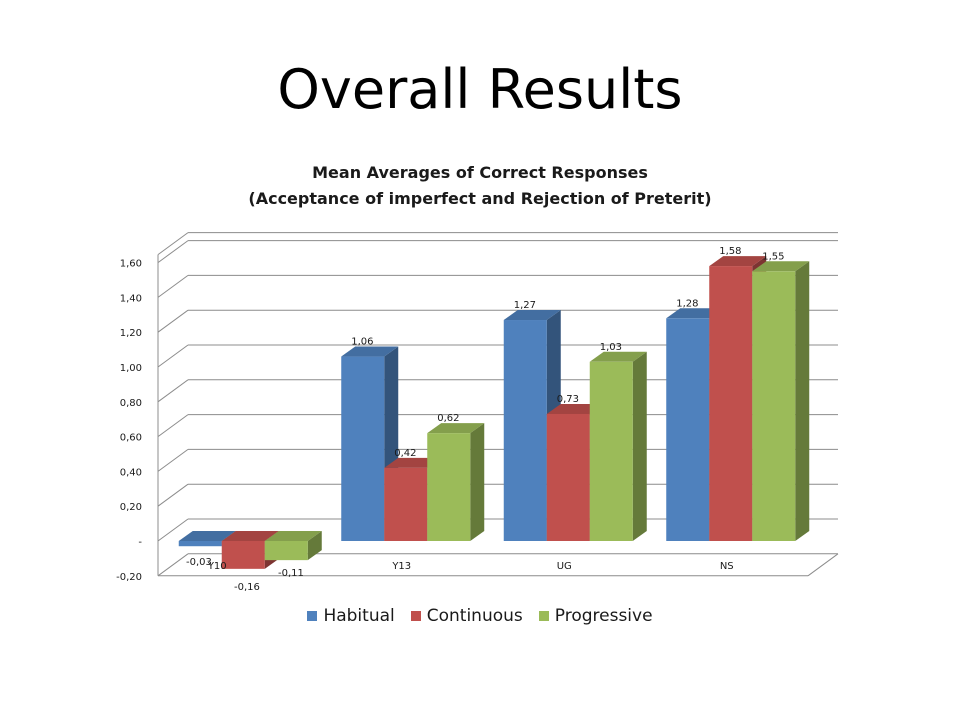 This screenshot has height=720, width=960. Describe the element at coordinates (480, 89) in the screenshot. I see `slide-title: Overall Results` at that location.